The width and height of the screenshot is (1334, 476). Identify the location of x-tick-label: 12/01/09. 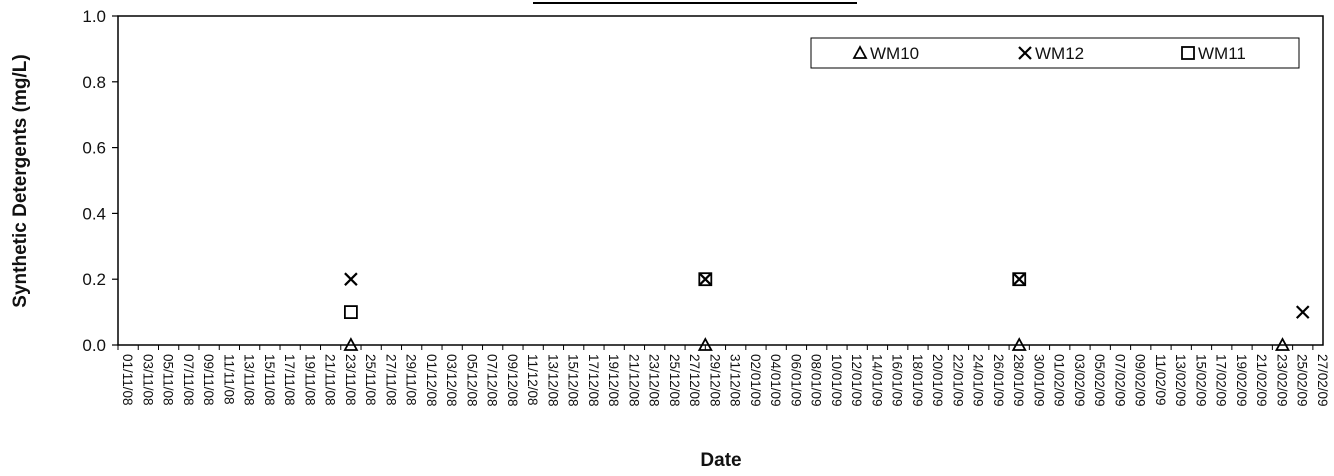
(856, 380).